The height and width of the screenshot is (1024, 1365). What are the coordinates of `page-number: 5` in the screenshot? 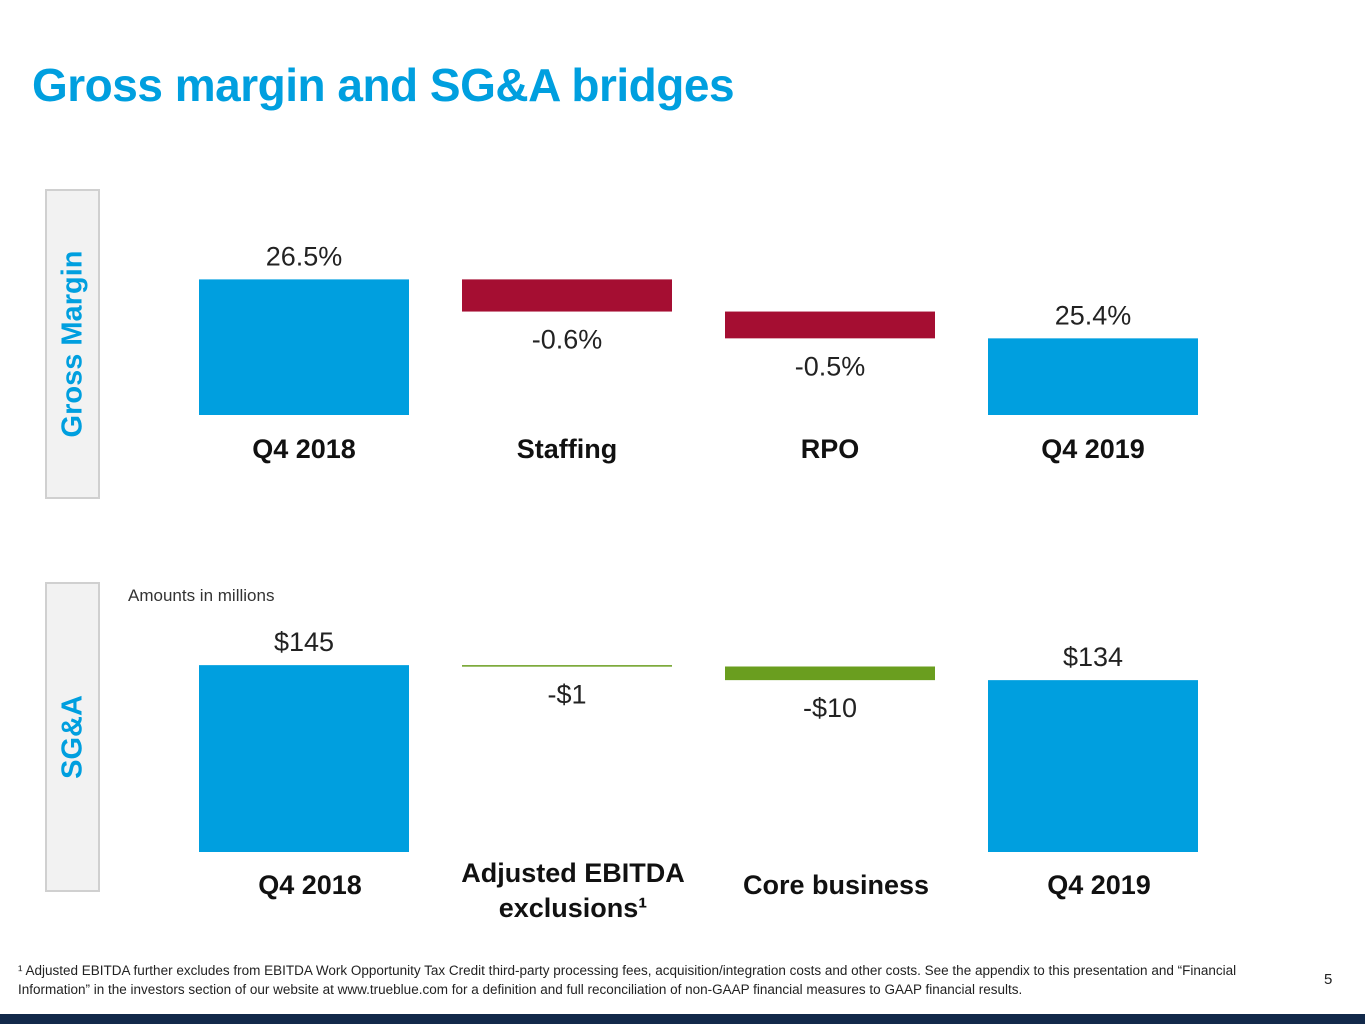 It's located at (1328, 979).